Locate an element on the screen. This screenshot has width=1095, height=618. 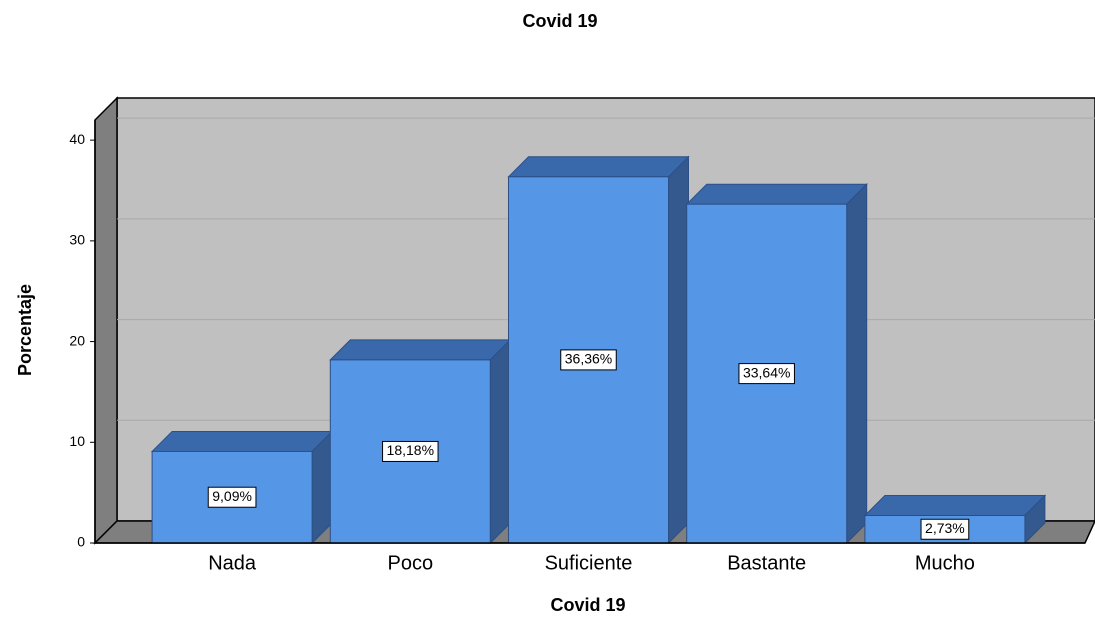
y-tick-label: 30 is located at coordinates (77, 240).